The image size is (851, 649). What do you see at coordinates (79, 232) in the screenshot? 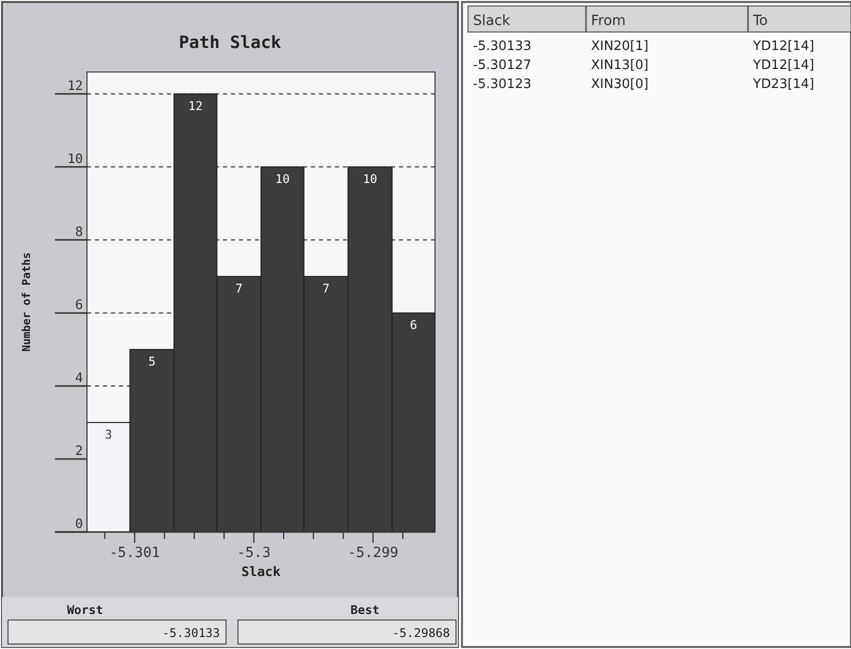
I see `y-tick-label: 8` at bounding box center [79, 232].